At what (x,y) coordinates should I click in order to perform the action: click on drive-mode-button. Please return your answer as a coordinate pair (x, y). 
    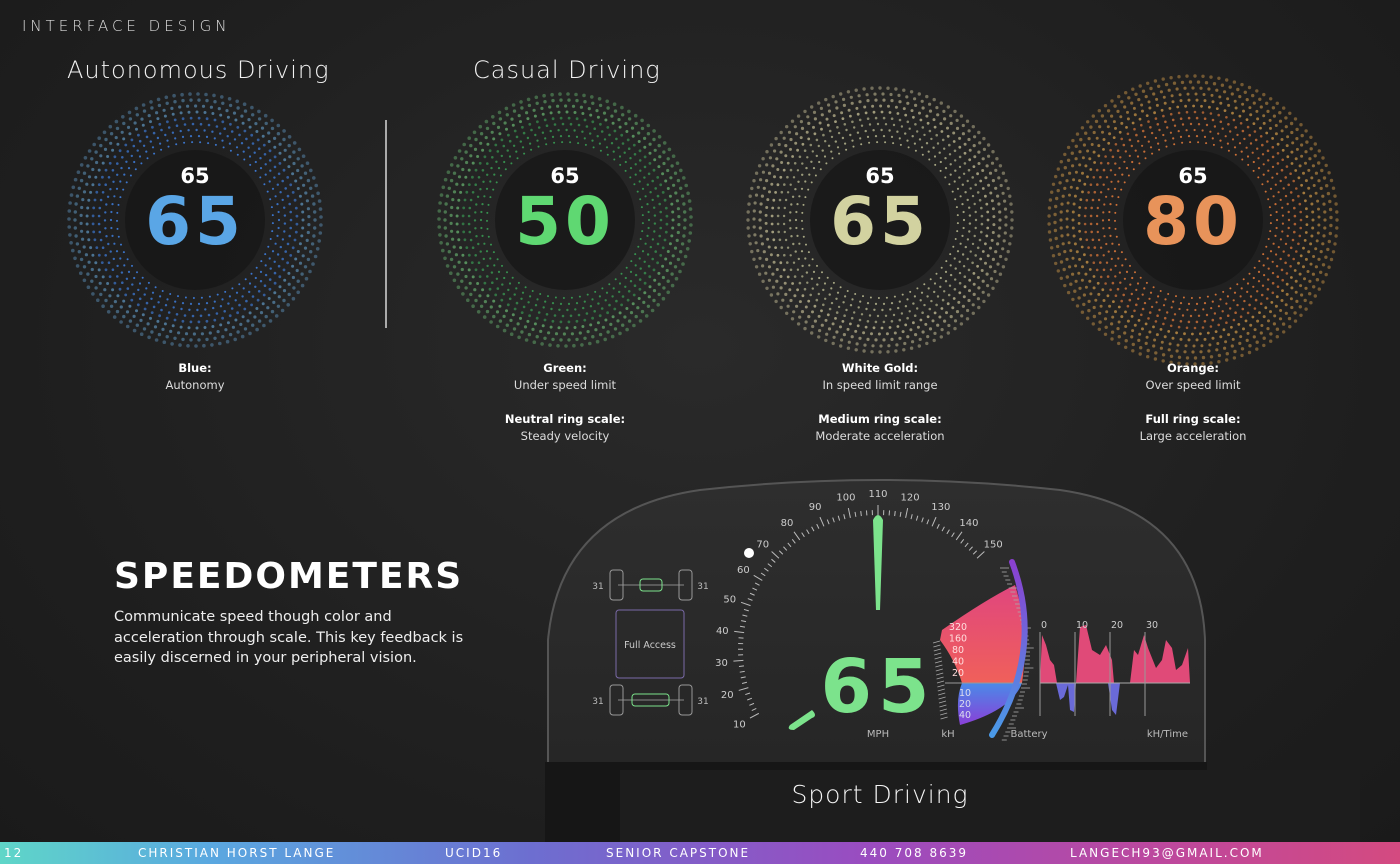
    Looking at the image, I should click on (650, 644).